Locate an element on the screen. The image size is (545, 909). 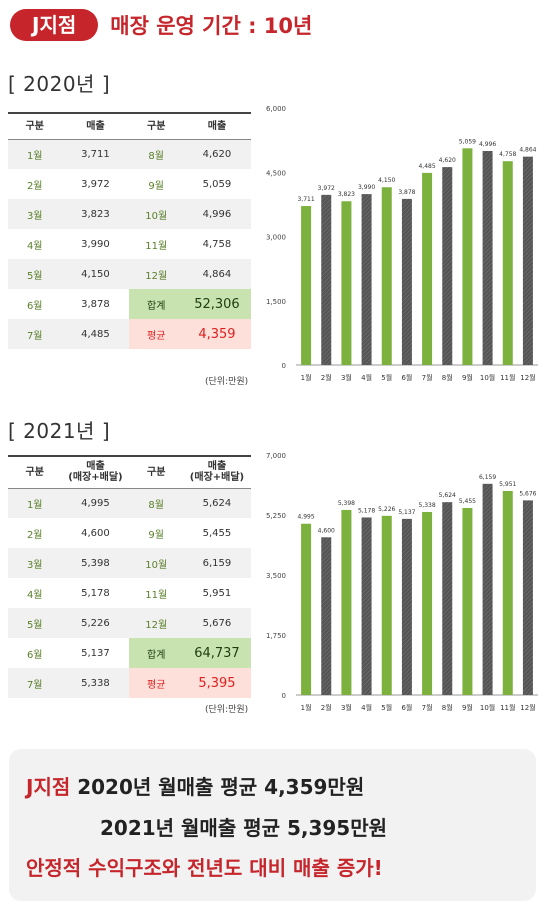
y-tick-label: 3,500 is located at coordinates (276, 576).